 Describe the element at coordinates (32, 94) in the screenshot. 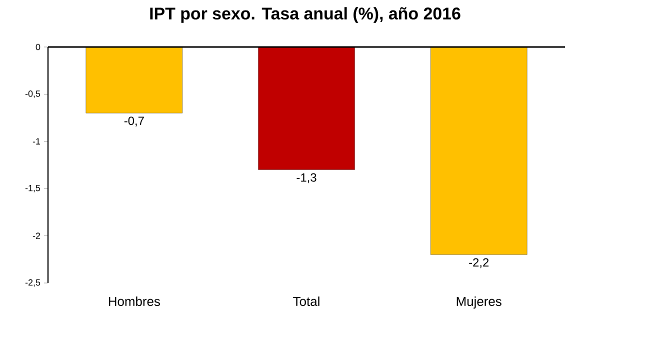

I see `y-tick-label: -0,5` at that location.